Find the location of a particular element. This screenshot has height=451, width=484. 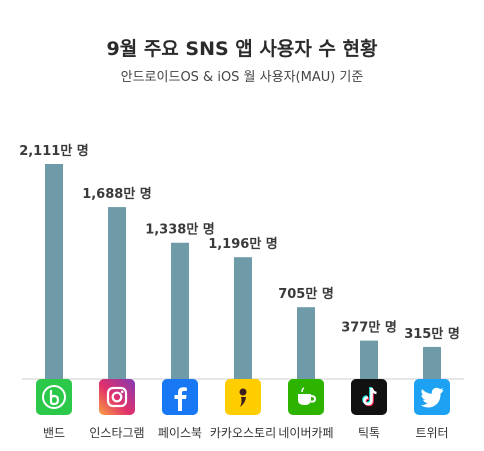

kakaostory-icon is located at coordinates (243, 397).